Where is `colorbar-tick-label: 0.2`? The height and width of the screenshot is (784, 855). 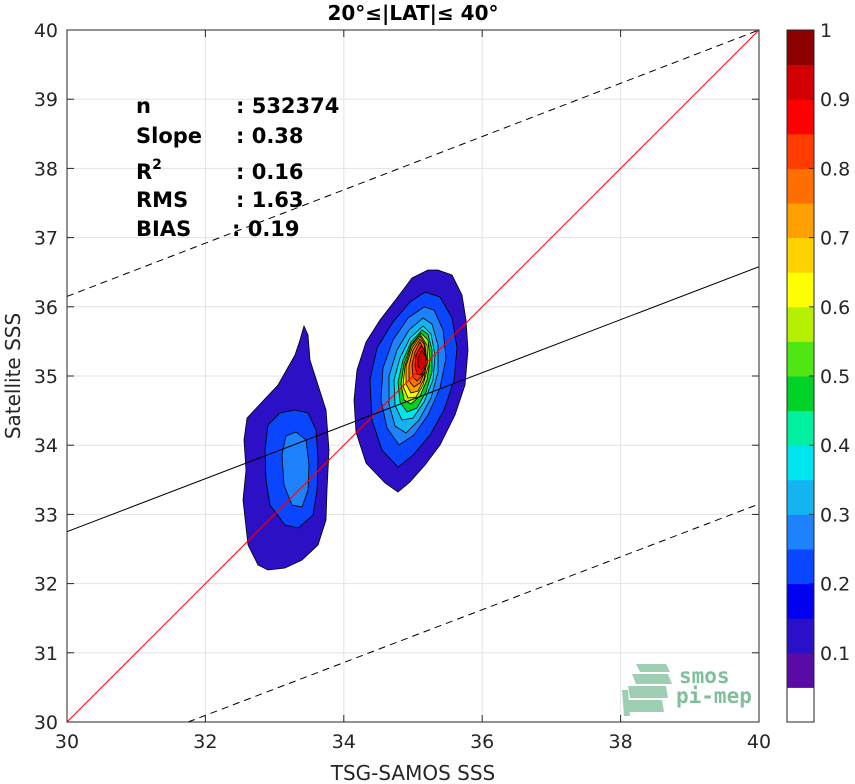 colorbar-tick-label: 0.2 is located at coordinates (835, 585).